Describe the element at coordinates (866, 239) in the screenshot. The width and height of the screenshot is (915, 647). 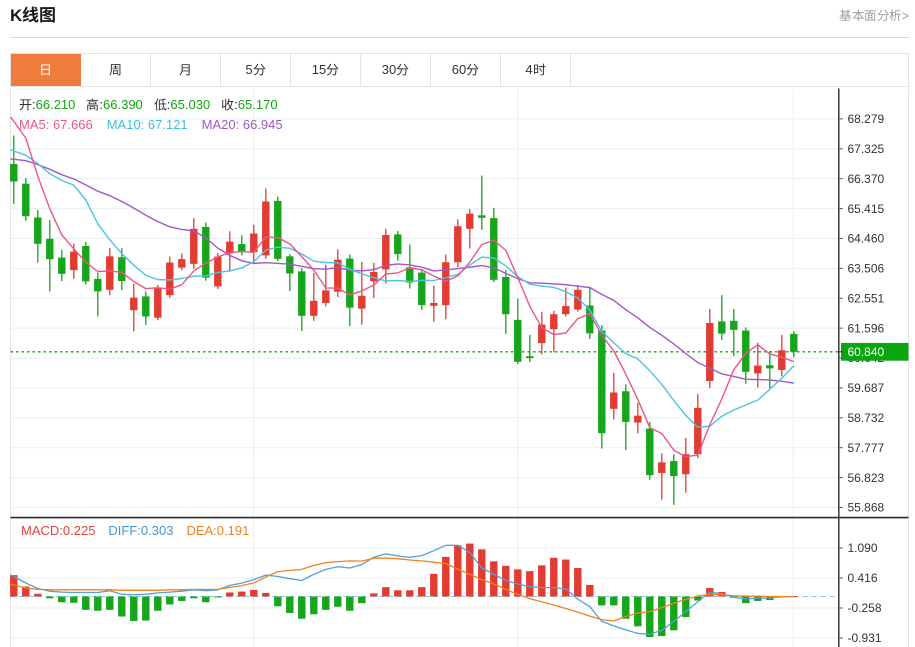
I see `price-axis-label: 64.460` at that location.